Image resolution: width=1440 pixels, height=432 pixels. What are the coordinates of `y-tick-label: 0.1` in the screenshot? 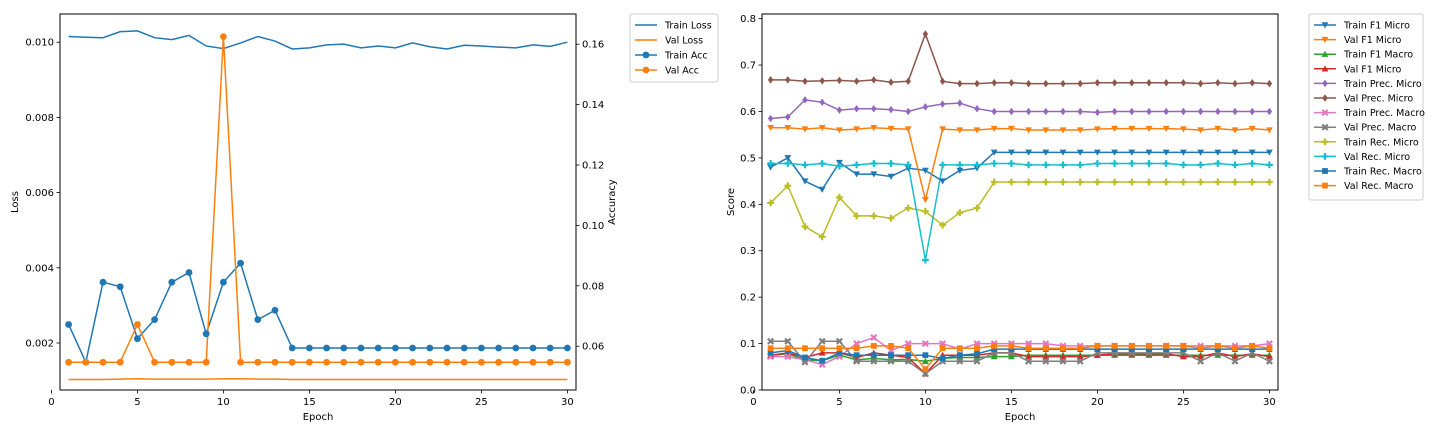 It's located at (748, 344).